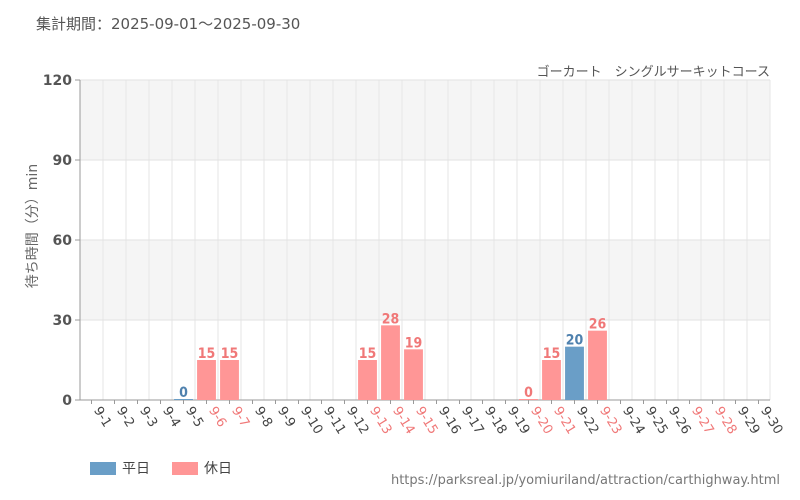 The width and height of the screenshot is (800, 500). What do you see at coordinates (771, 420) in the screenshot?
I see `x-tick-label: 9-30` at bounding box center [771, 420].